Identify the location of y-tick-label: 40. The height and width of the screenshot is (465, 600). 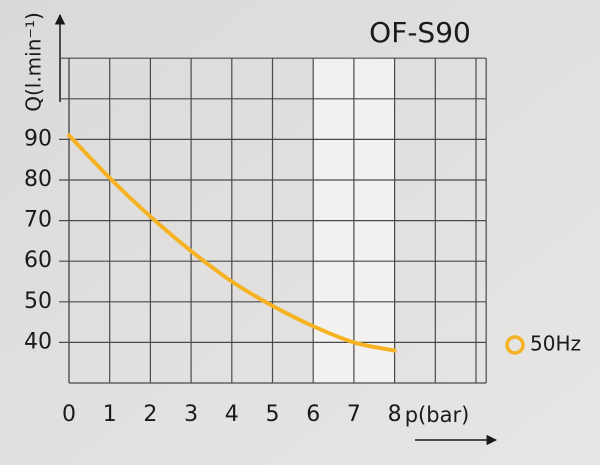
(38, 341).